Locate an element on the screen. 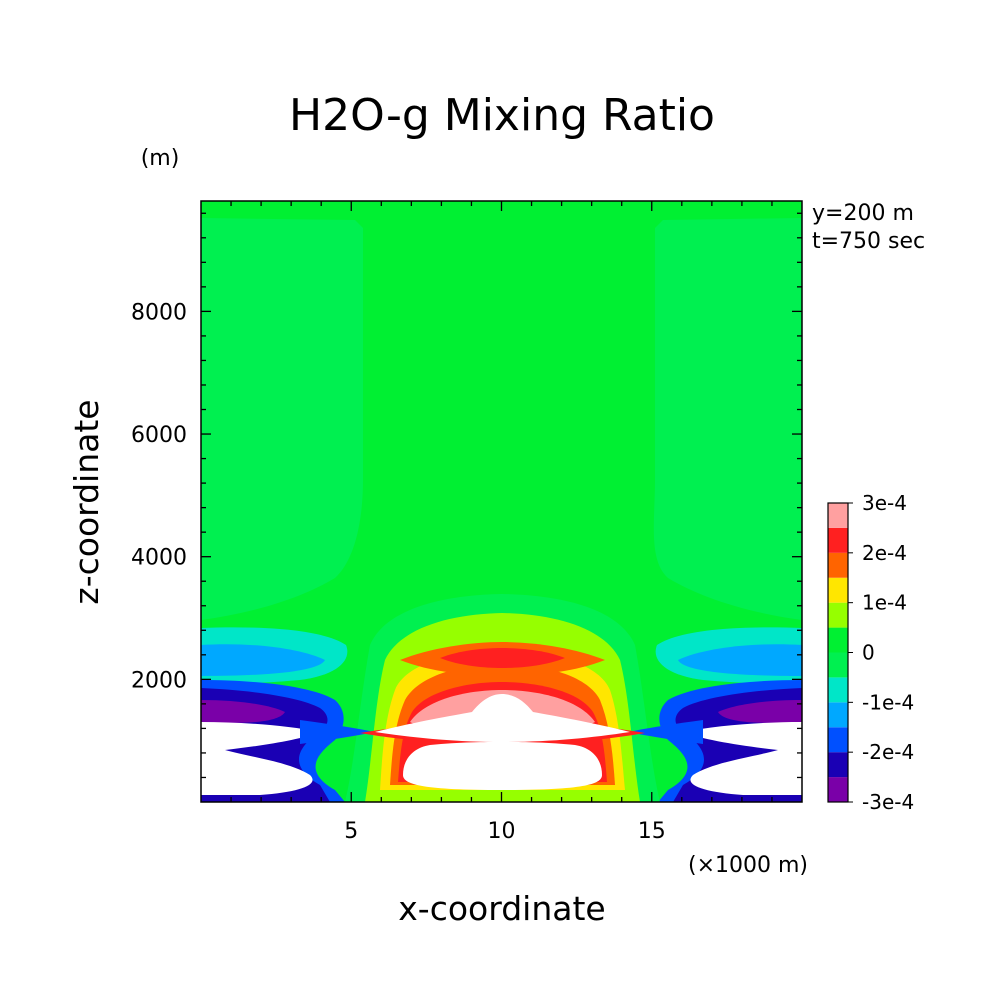  x-tick-label: 5 is located at coordinates (351, 831).